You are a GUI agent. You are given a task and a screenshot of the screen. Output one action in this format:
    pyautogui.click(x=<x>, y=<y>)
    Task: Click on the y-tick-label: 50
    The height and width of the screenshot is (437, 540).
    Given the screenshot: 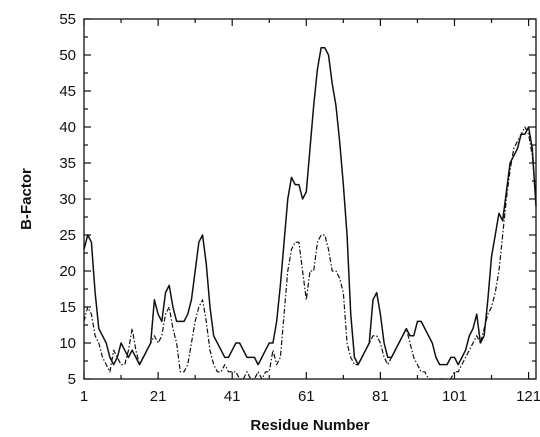 What is the action you would take?
    pyautogui.click(x=67, y=55)
    